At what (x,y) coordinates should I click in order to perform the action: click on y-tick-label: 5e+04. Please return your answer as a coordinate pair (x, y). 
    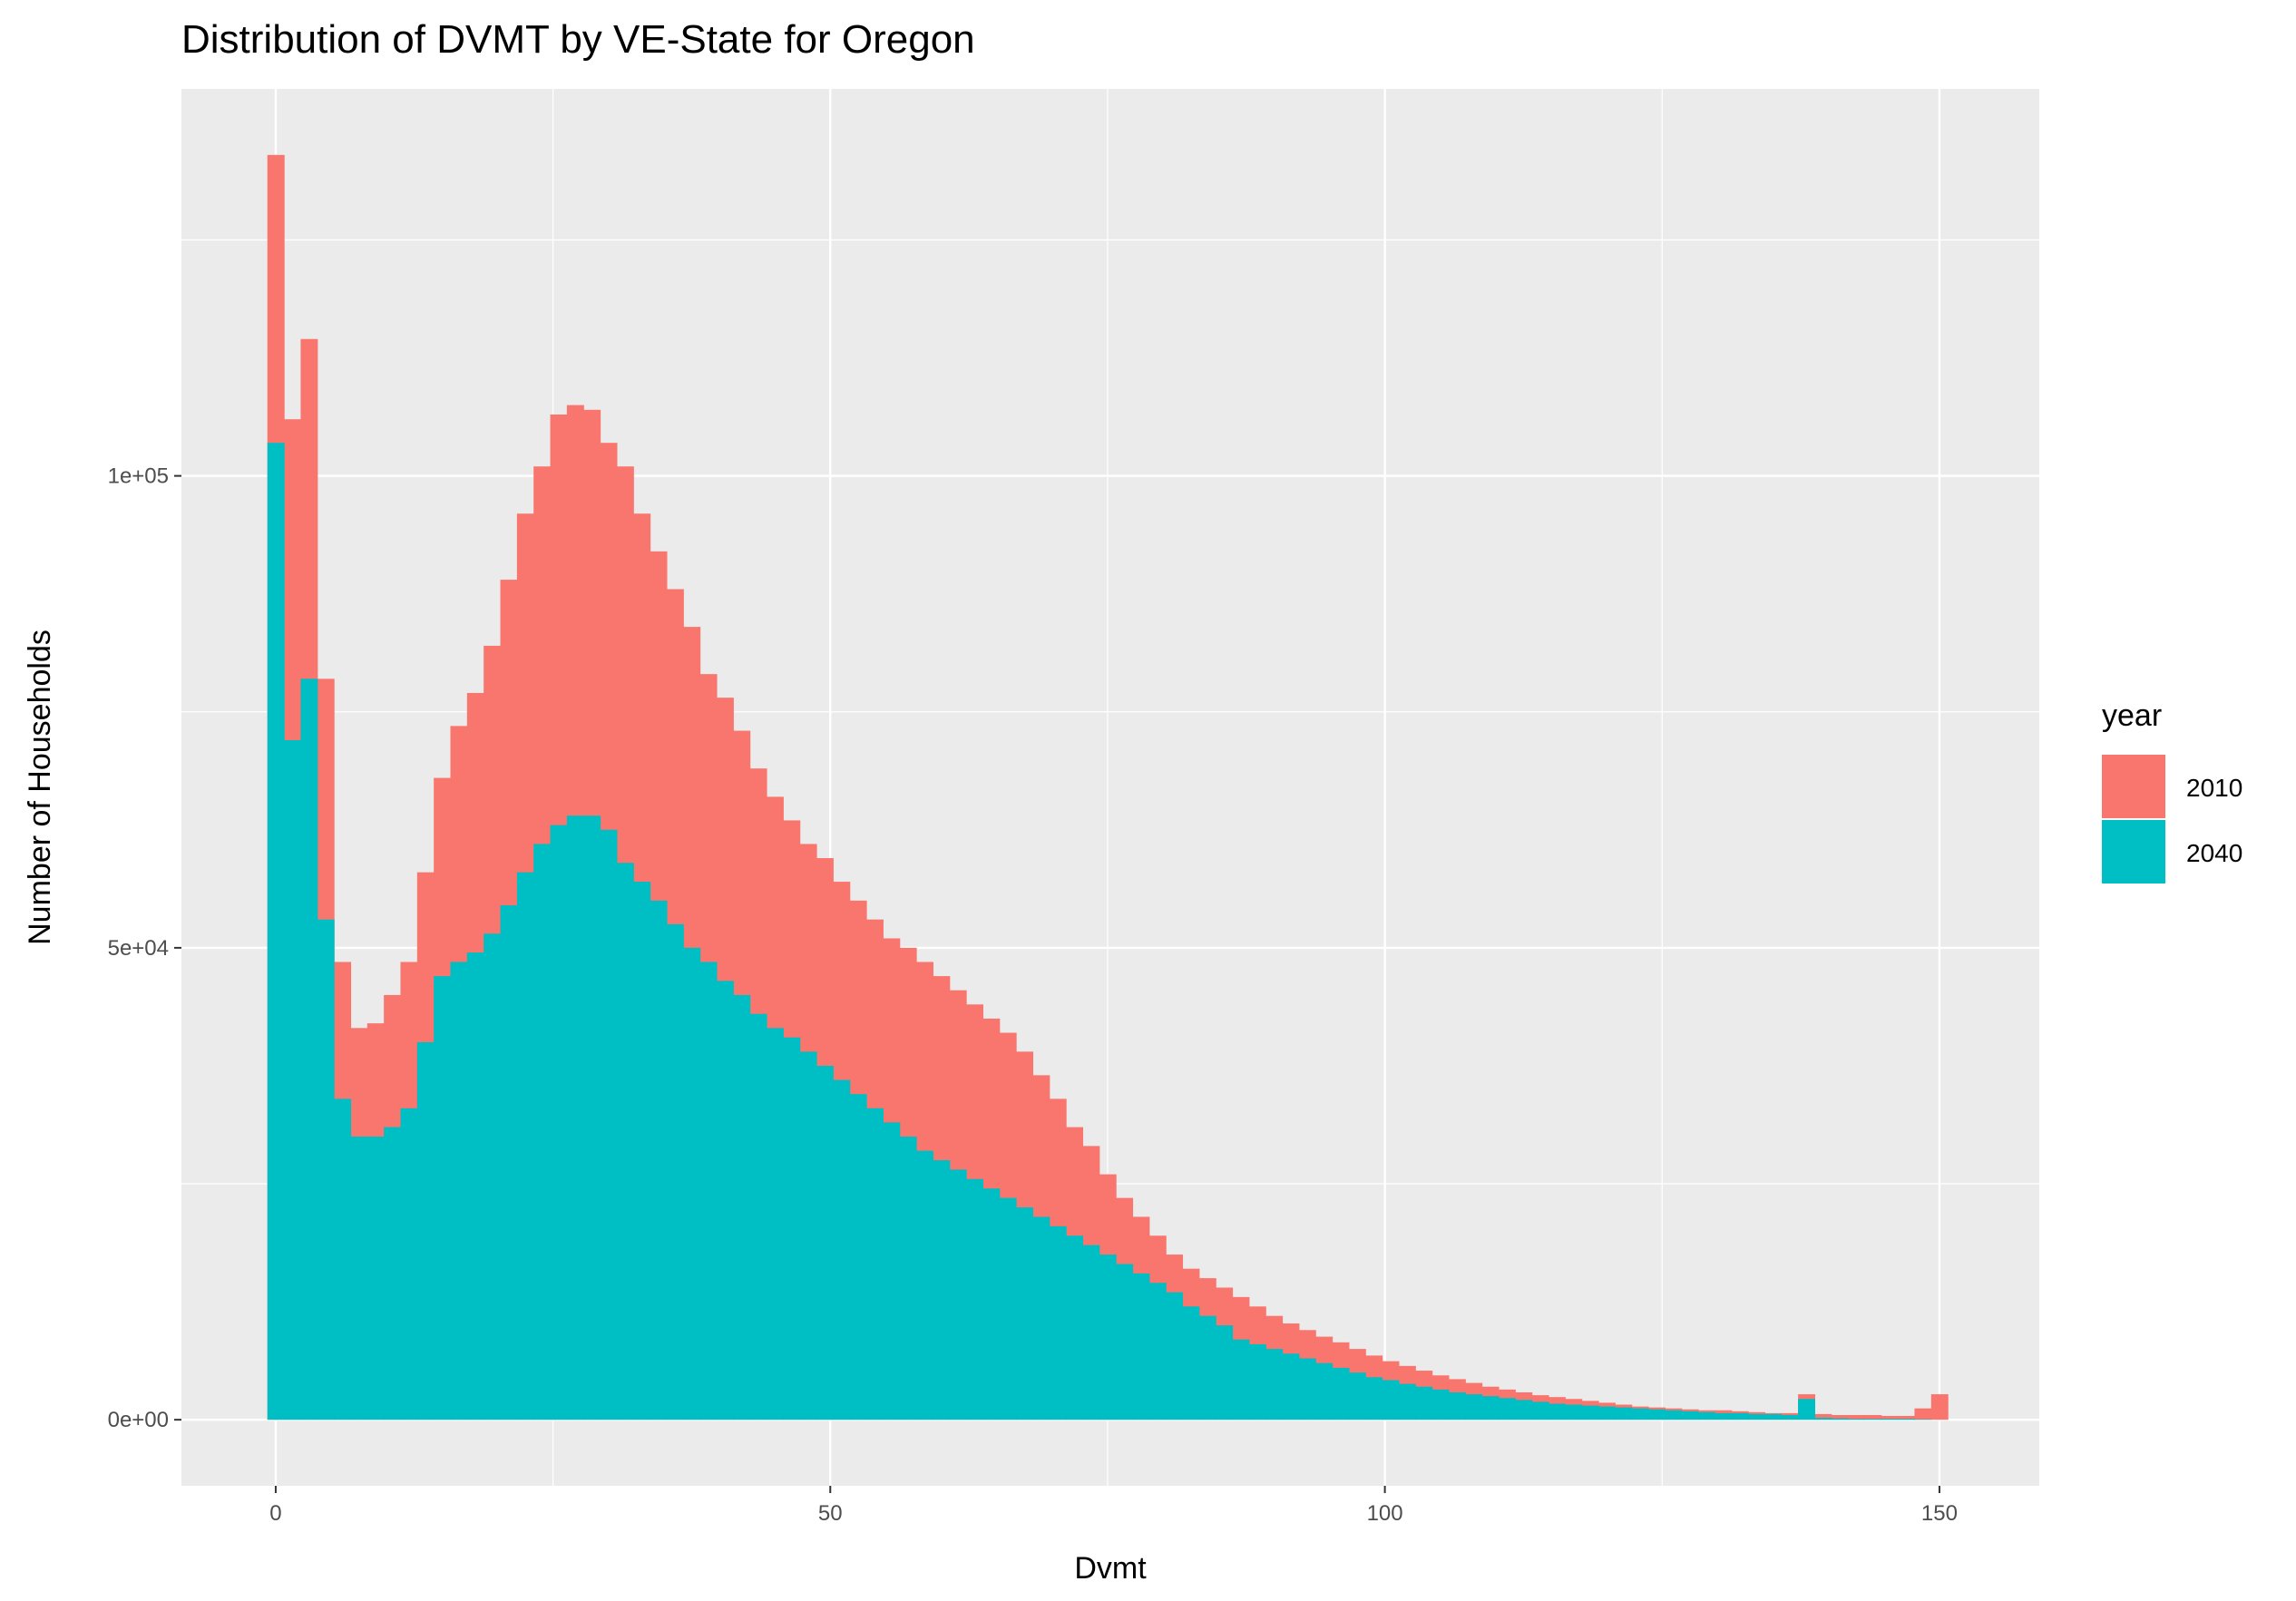
    Looking at the image, I should click on (138, 949).